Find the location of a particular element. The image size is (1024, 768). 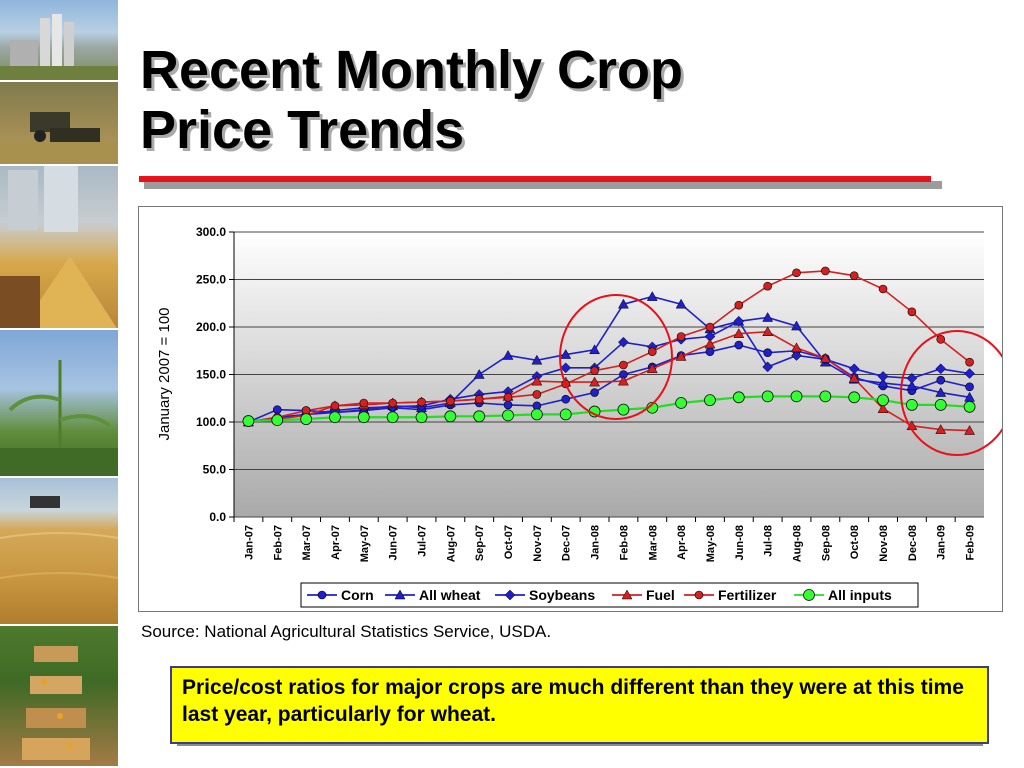

wheat-icon is located at coordinates (59, 537).